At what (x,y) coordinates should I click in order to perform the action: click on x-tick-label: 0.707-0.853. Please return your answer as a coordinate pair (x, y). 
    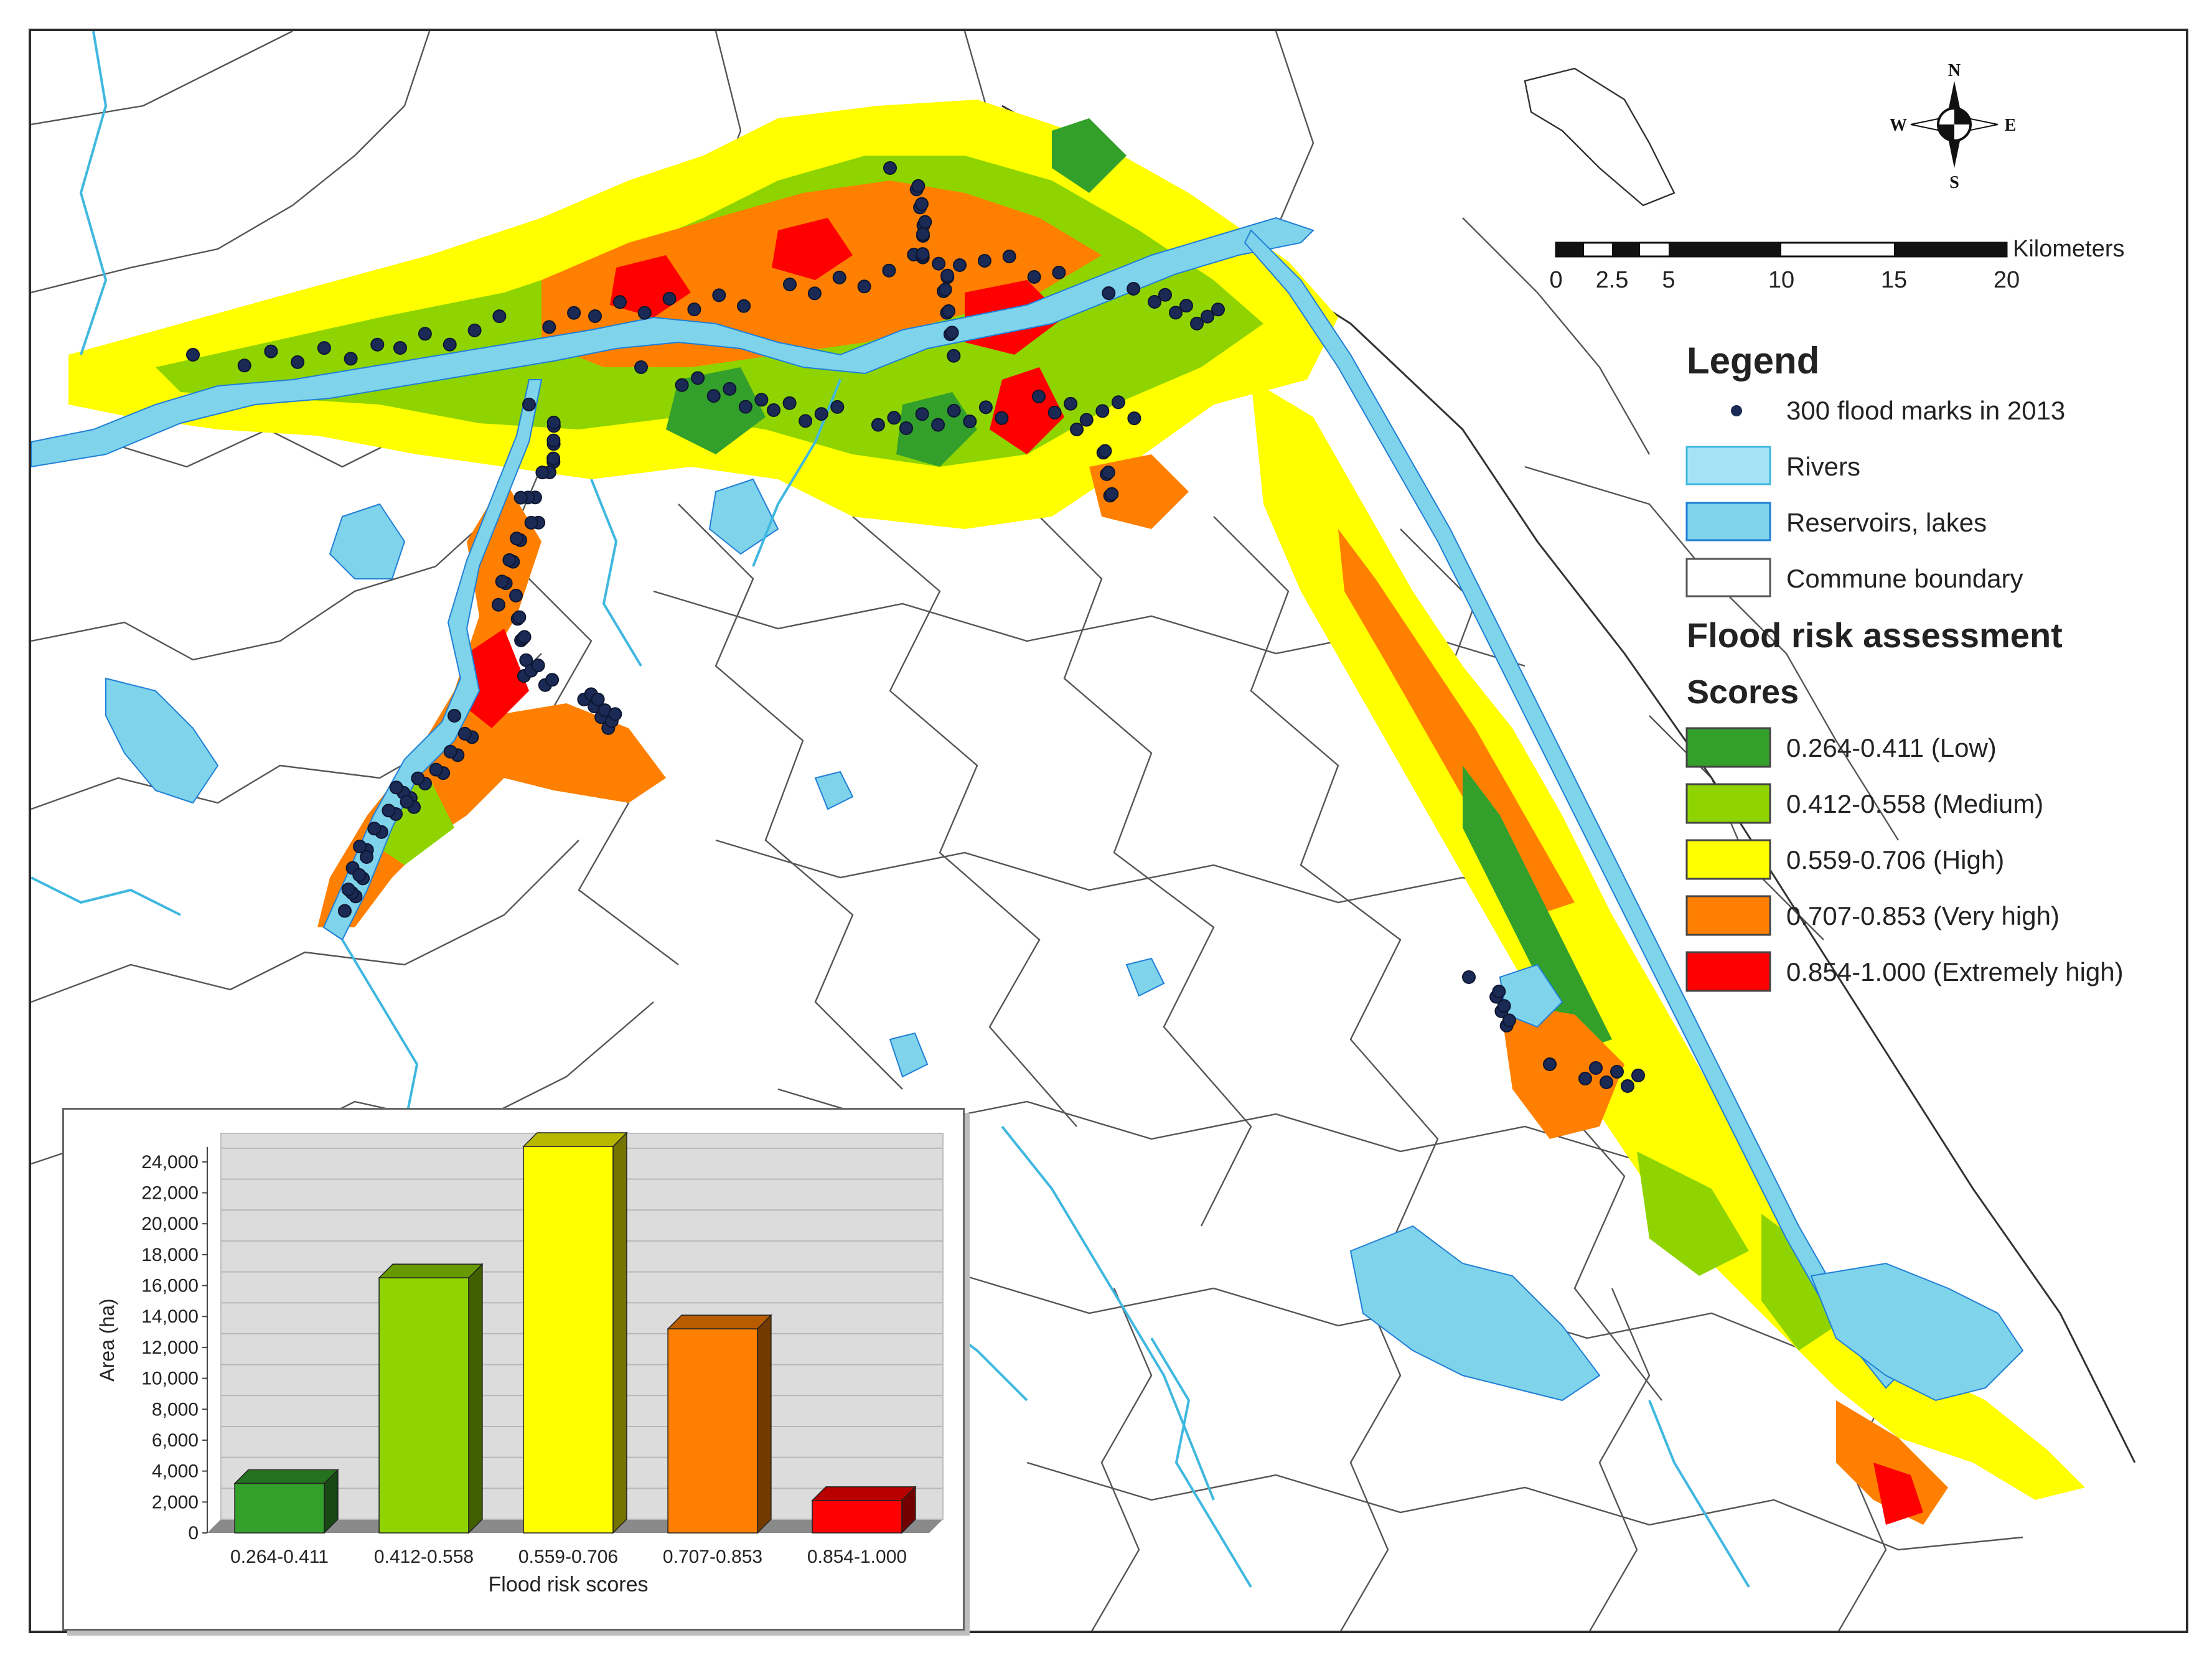
    Looking at the image, I should click on (712, 1557).